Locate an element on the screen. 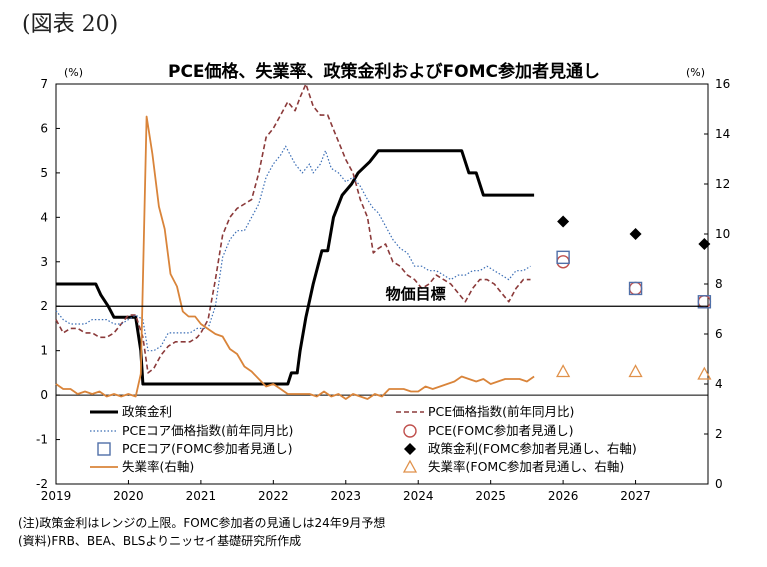 The height and width of the screenshot is (567, 767). x-tick-label: 2019 is located at coordinates (56, 496).